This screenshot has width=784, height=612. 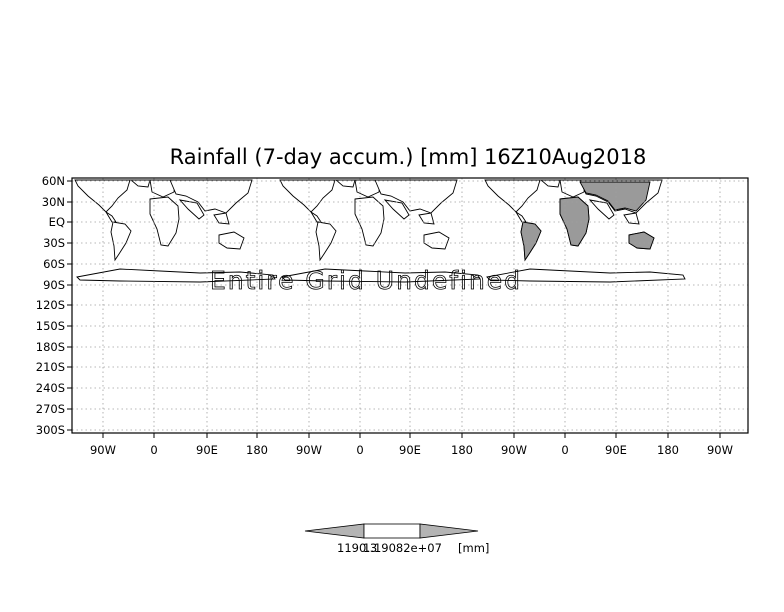 I want to click on shaded-region-asia, so click(x=615, y=196).